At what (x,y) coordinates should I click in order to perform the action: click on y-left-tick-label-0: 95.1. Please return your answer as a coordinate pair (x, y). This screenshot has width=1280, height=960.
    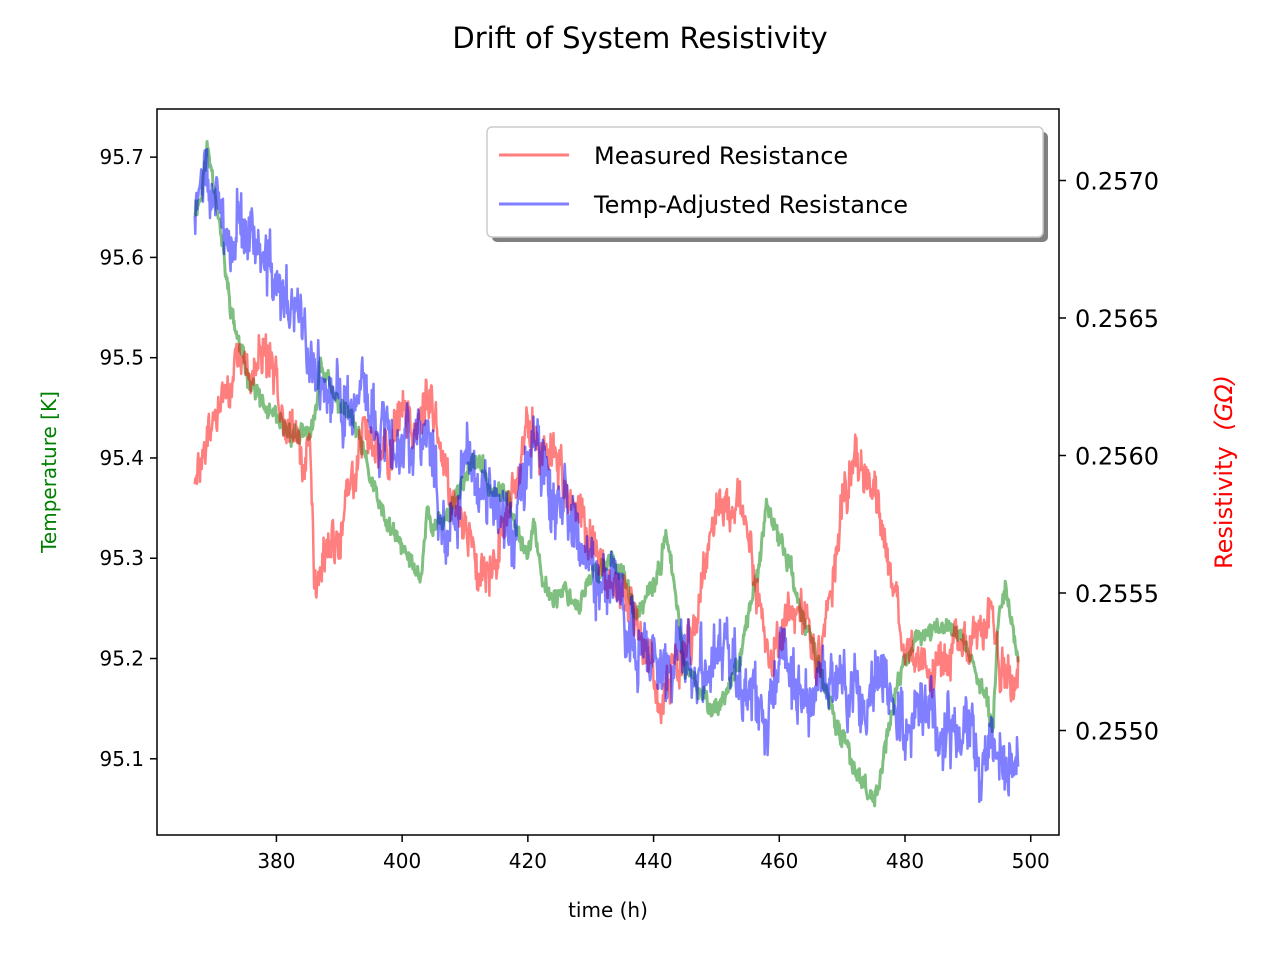
    Looking at the image, I should click on (121, 759).